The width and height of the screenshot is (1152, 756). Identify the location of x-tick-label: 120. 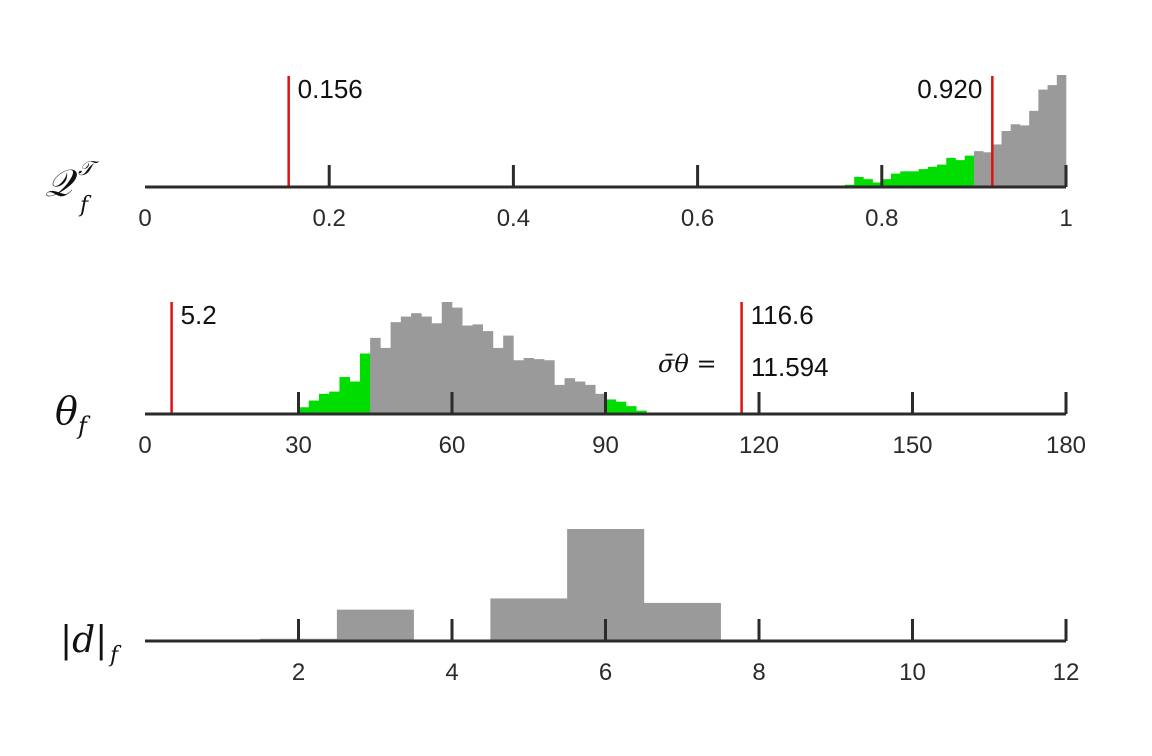
(759, 445).